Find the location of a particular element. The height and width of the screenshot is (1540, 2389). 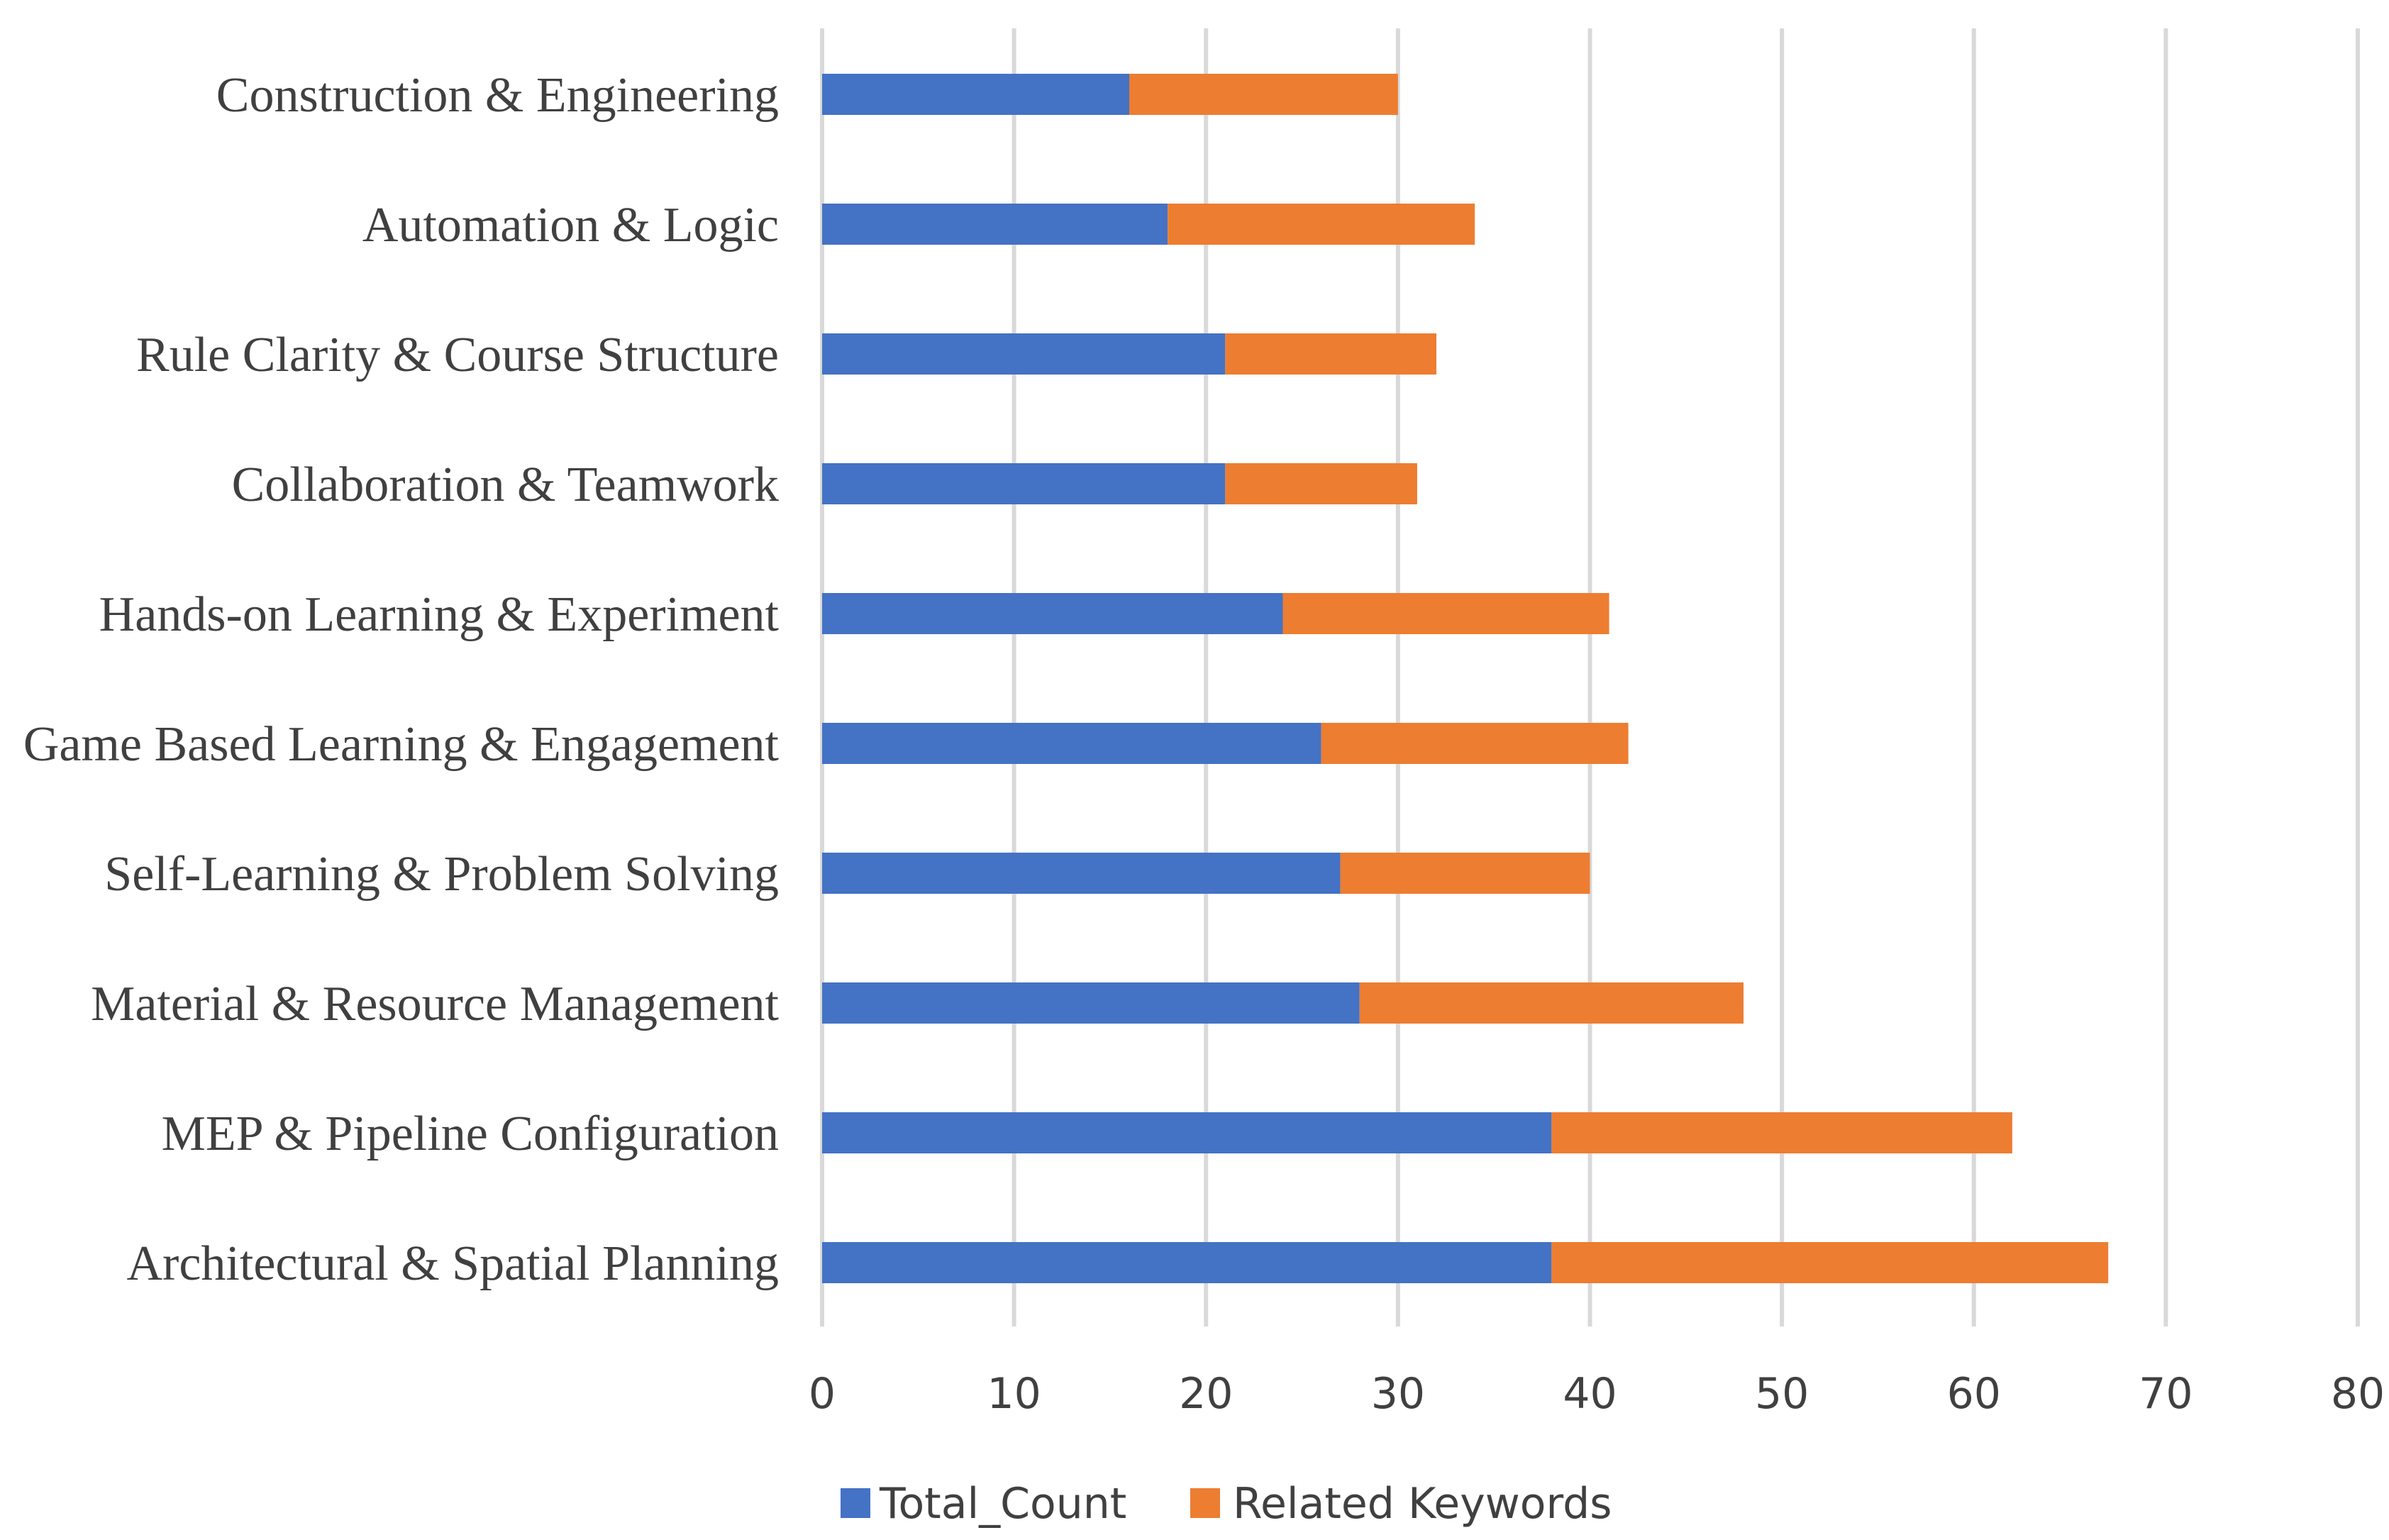

category-label: Game Based Learning & Engagement is located at coordinates (401, 744).